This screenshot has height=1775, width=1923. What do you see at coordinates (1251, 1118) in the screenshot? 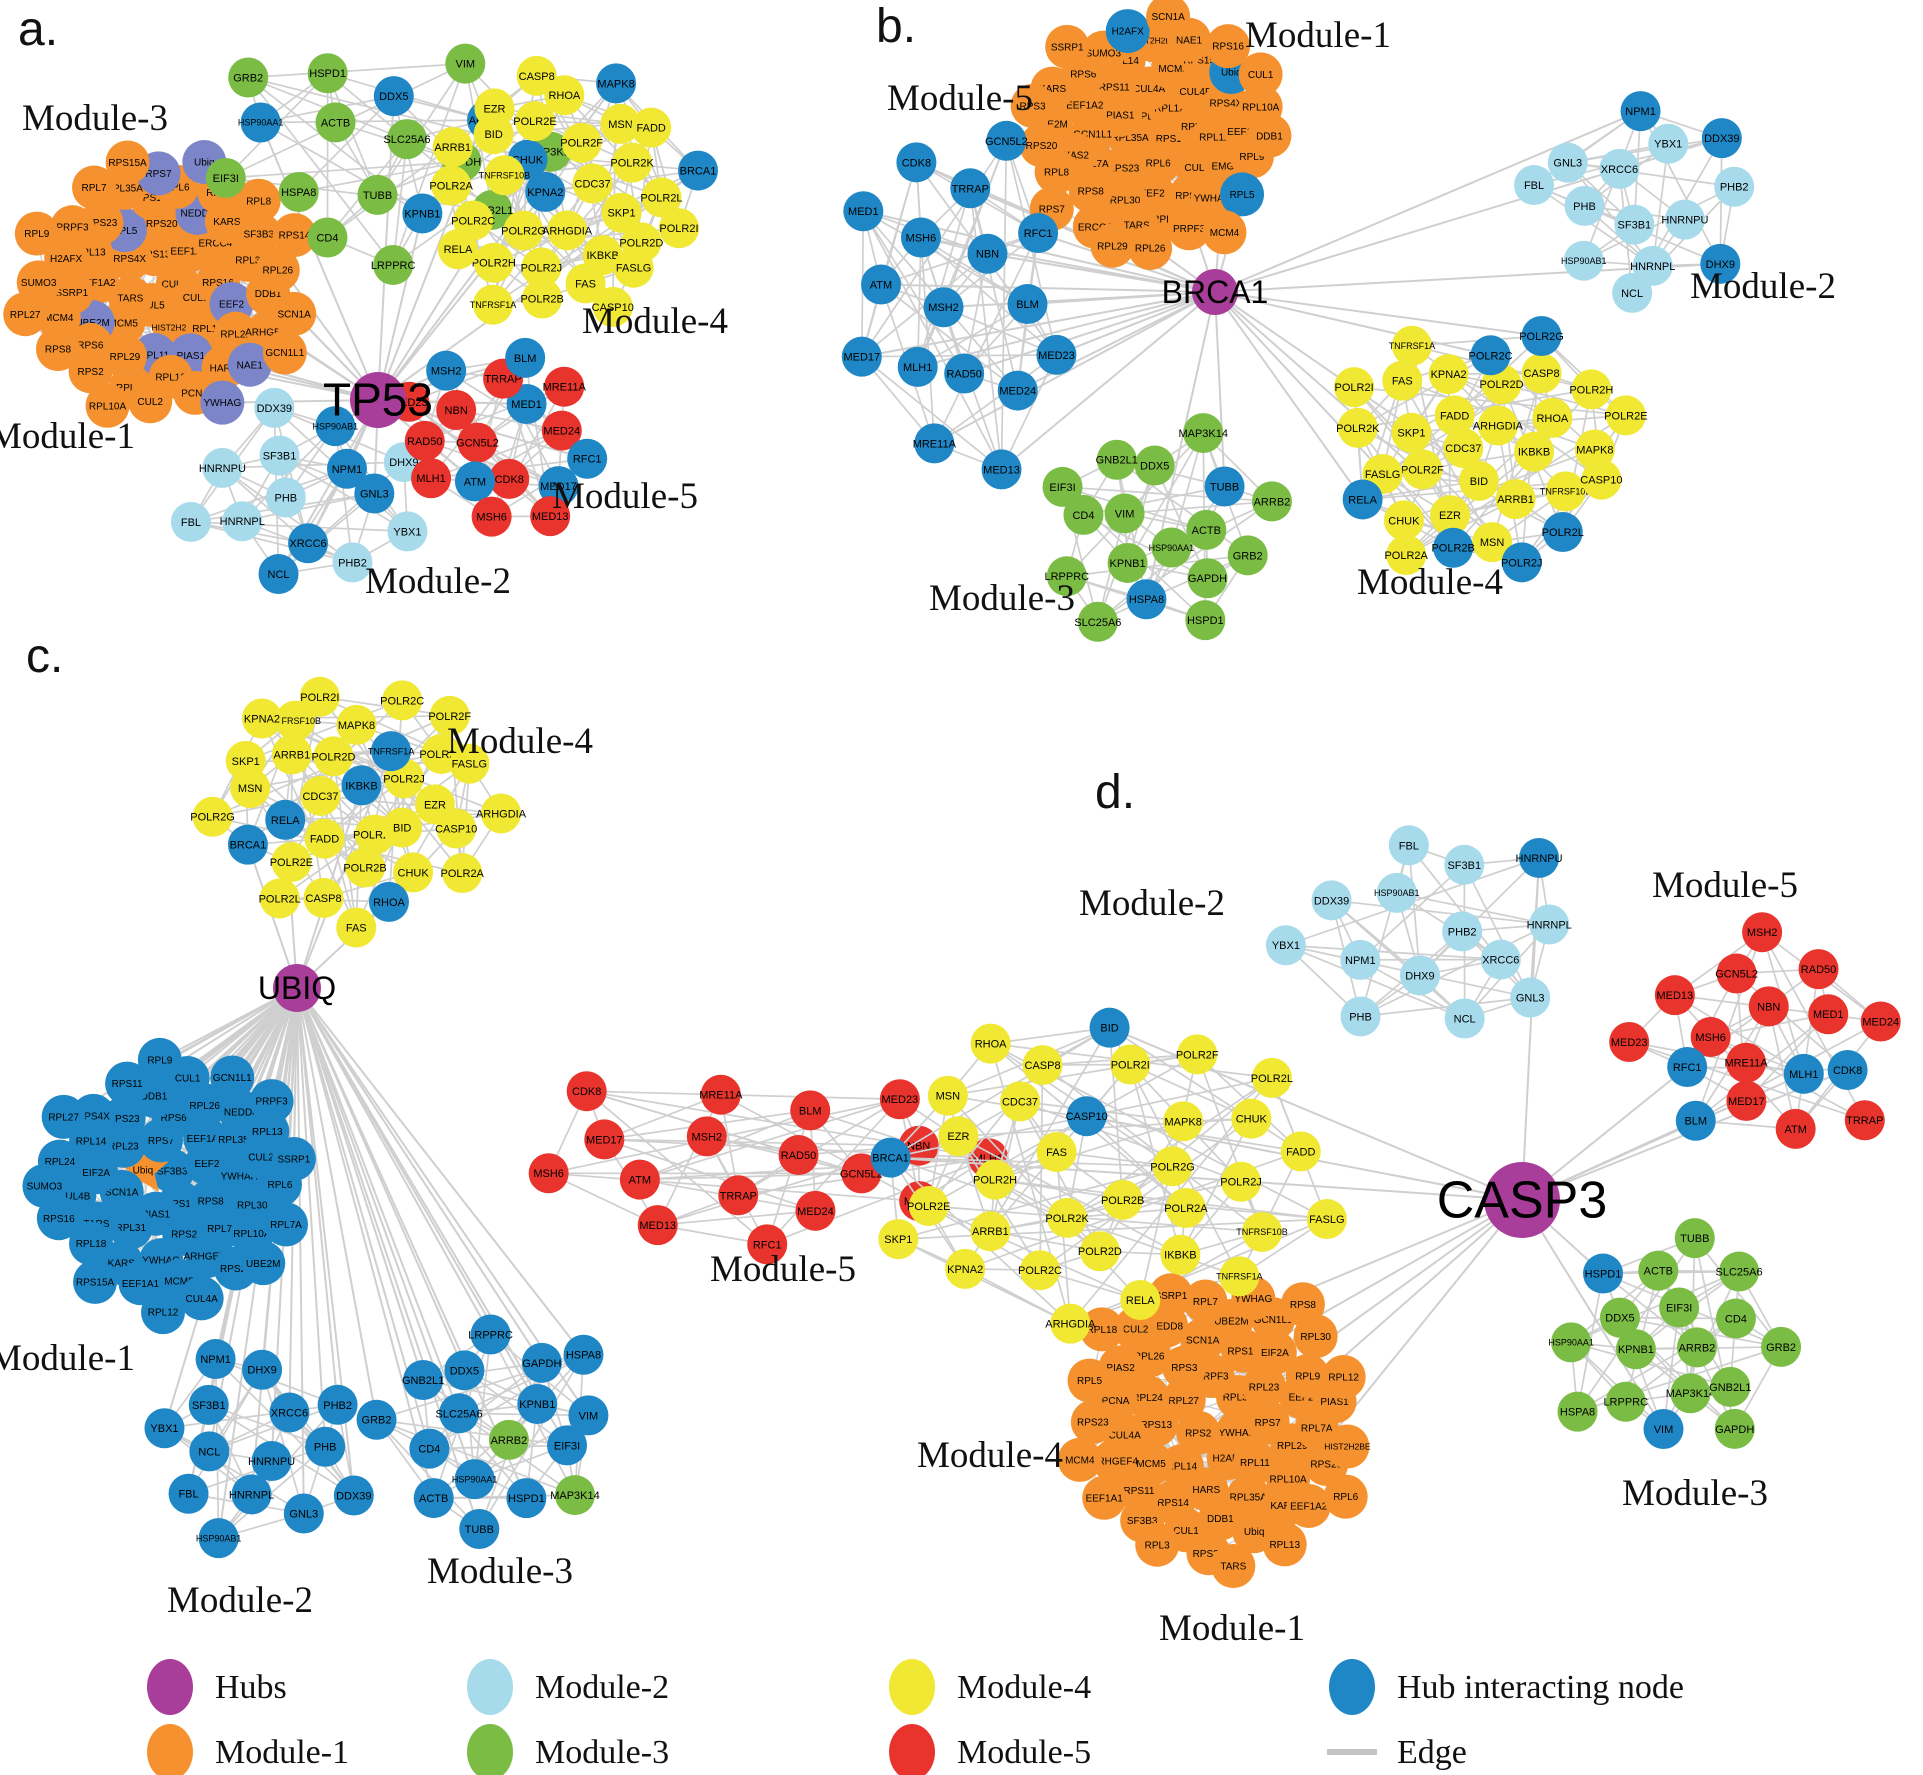
I see `node-CHUK: CHUK` at bounding box center [1251, 1118].